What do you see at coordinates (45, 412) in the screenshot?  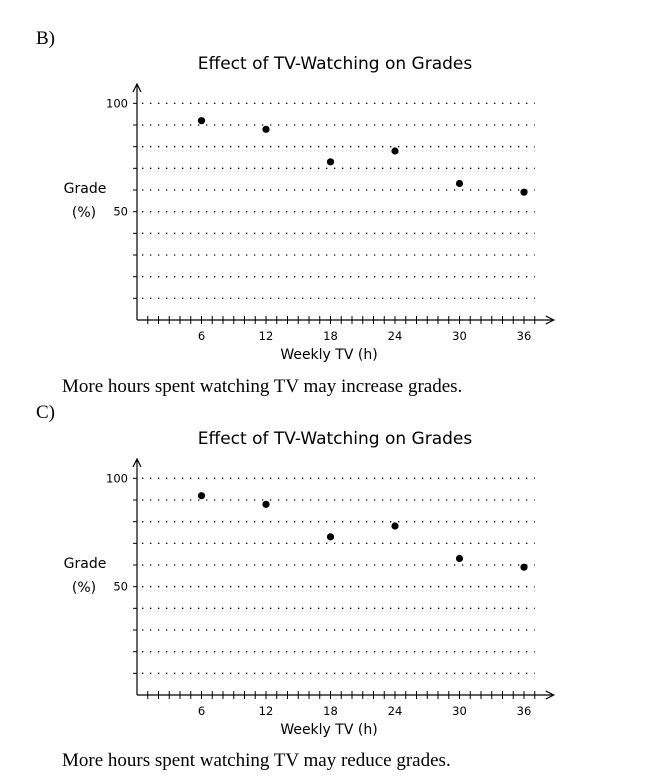 I see `option-c-label: C)` at bounding box center [45, 412].